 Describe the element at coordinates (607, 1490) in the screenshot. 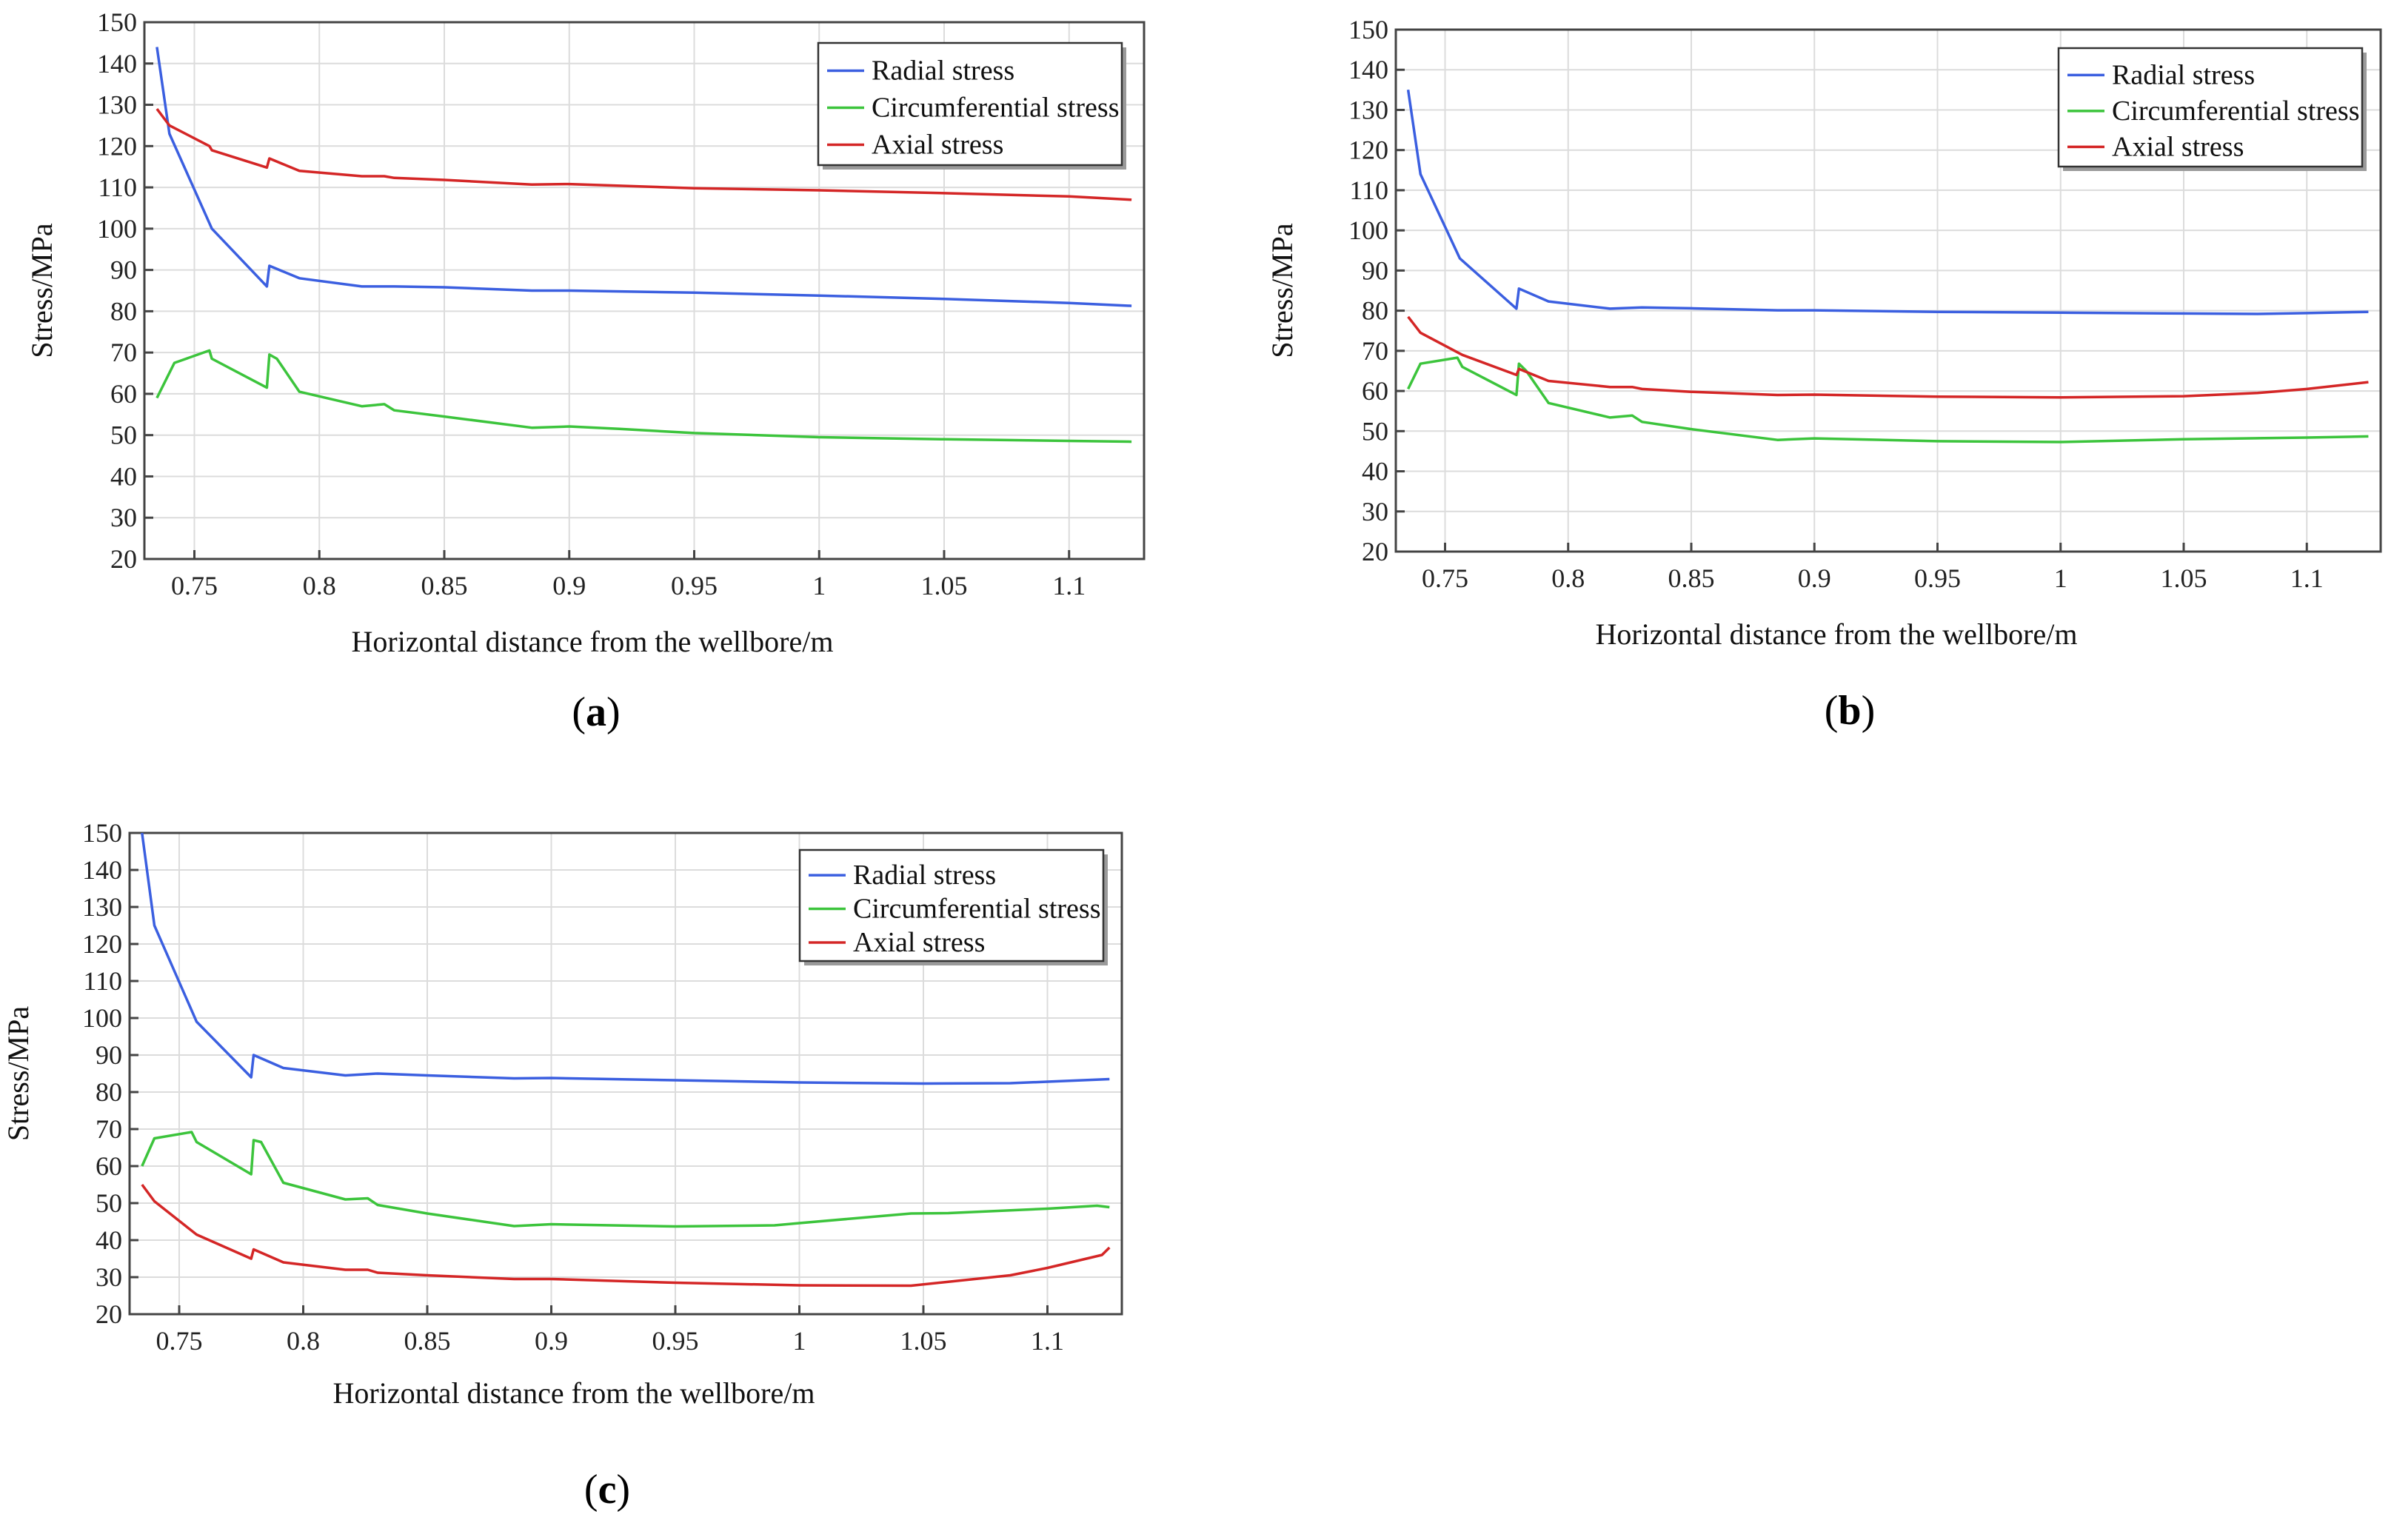

I see `panel-label: (c)` at that location.